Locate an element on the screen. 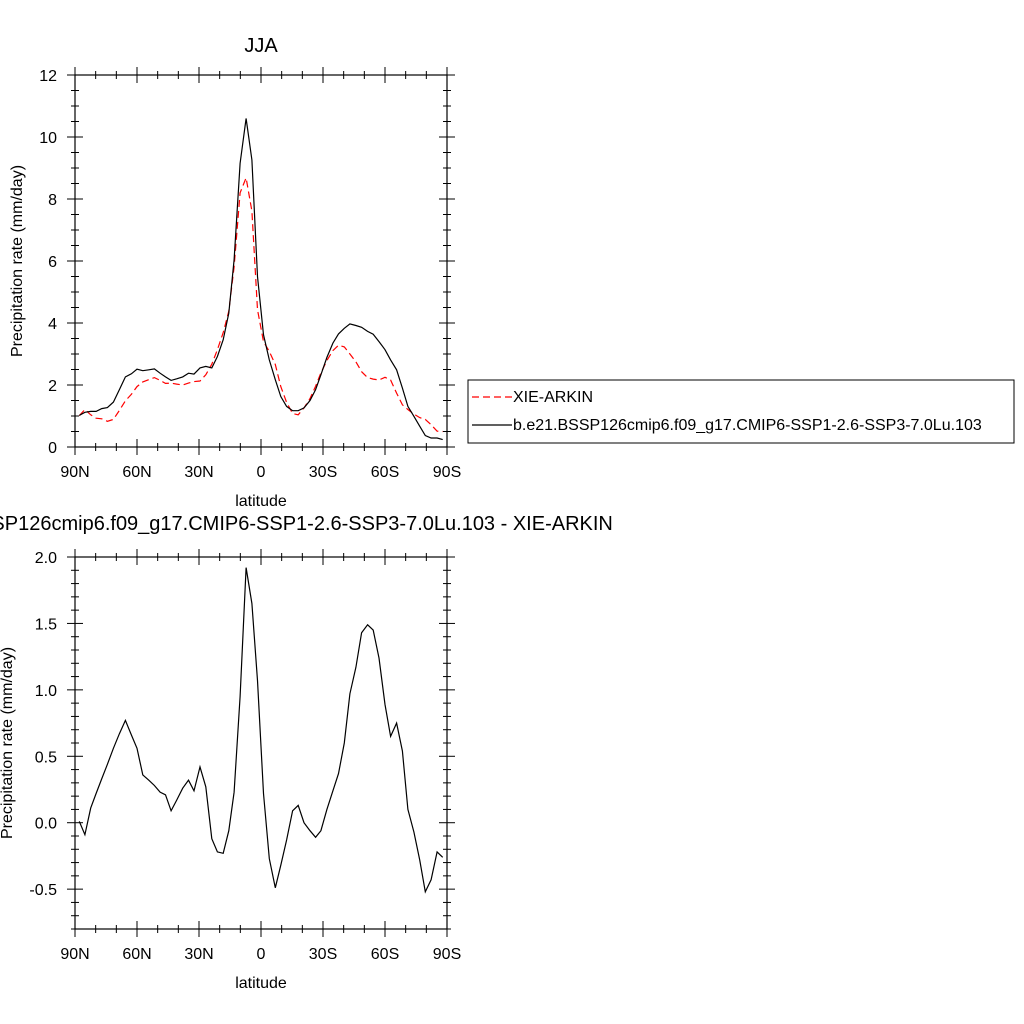 The height and width of the screenshot is (1024, 1024). legend-box is located at coordinates (741, 411).